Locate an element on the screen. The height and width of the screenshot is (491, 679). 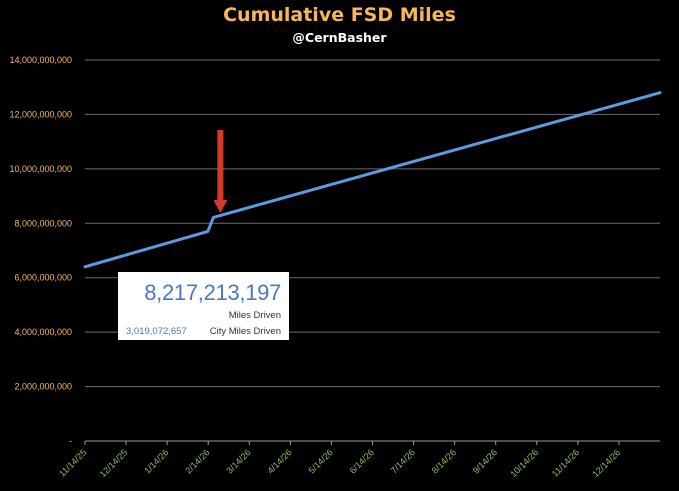
x-tick-label: 5/14/26 is located at coordinates (321, 461).